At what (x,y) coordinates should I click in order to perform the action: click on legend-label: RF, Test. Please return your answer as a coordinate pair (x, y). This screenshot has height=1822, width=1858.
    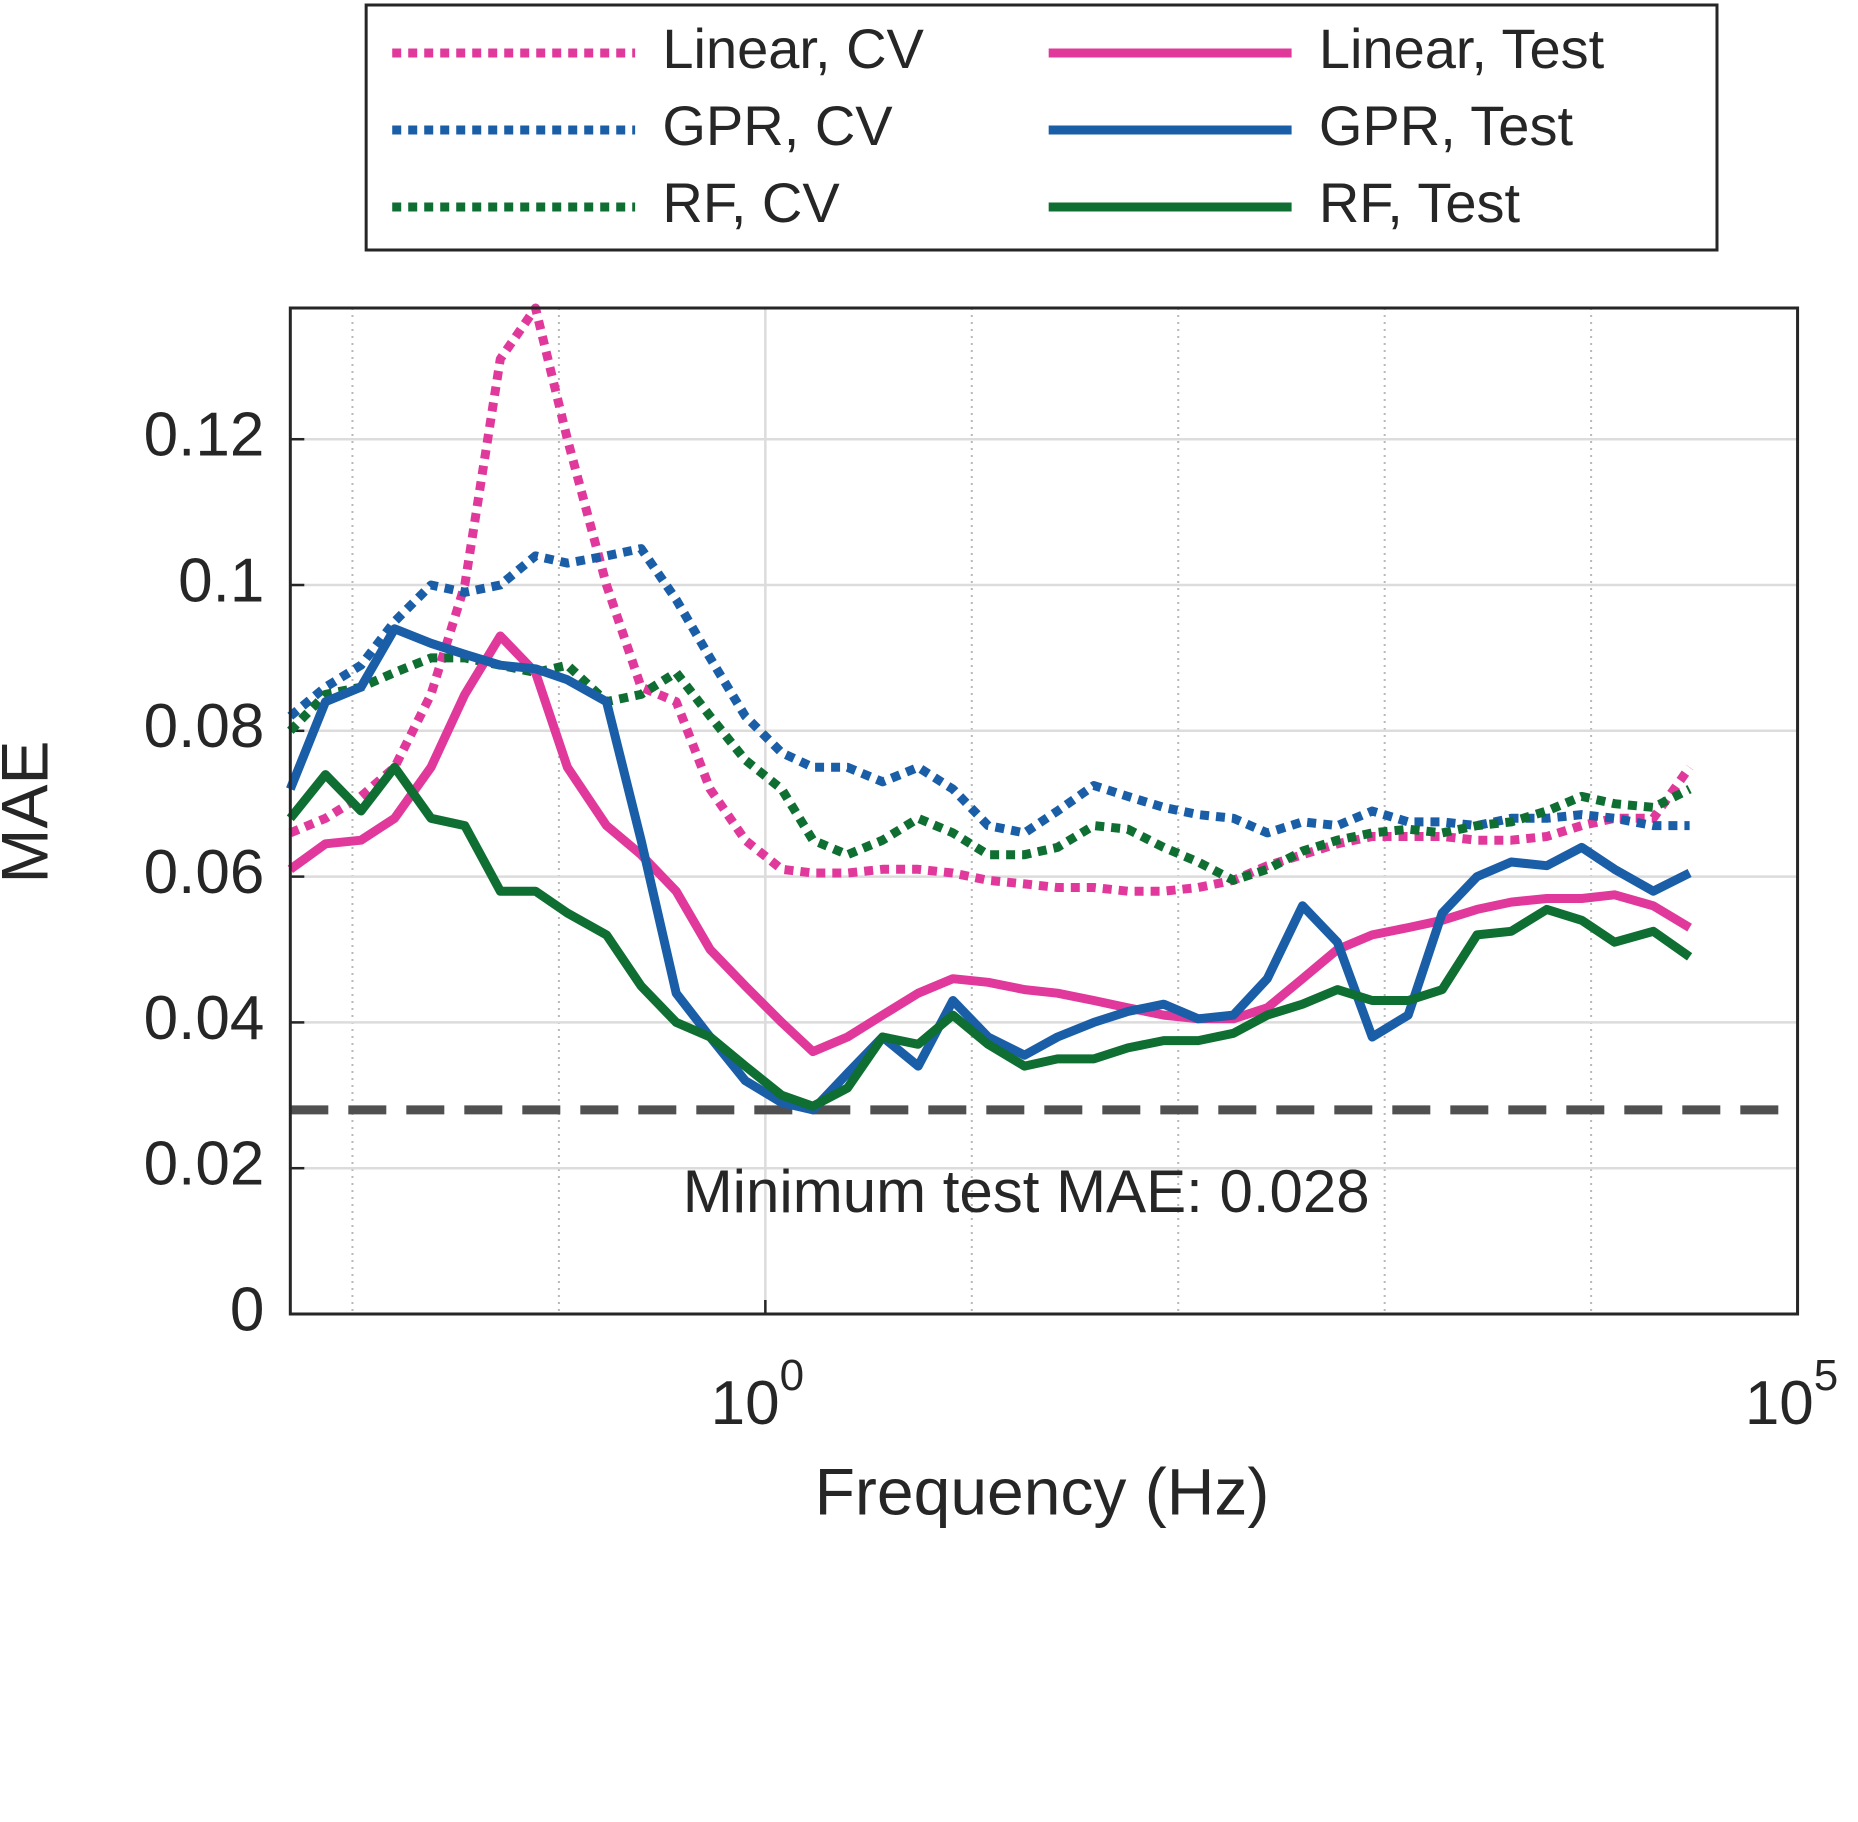
    Looking at the image, I should click on (1420, 202).